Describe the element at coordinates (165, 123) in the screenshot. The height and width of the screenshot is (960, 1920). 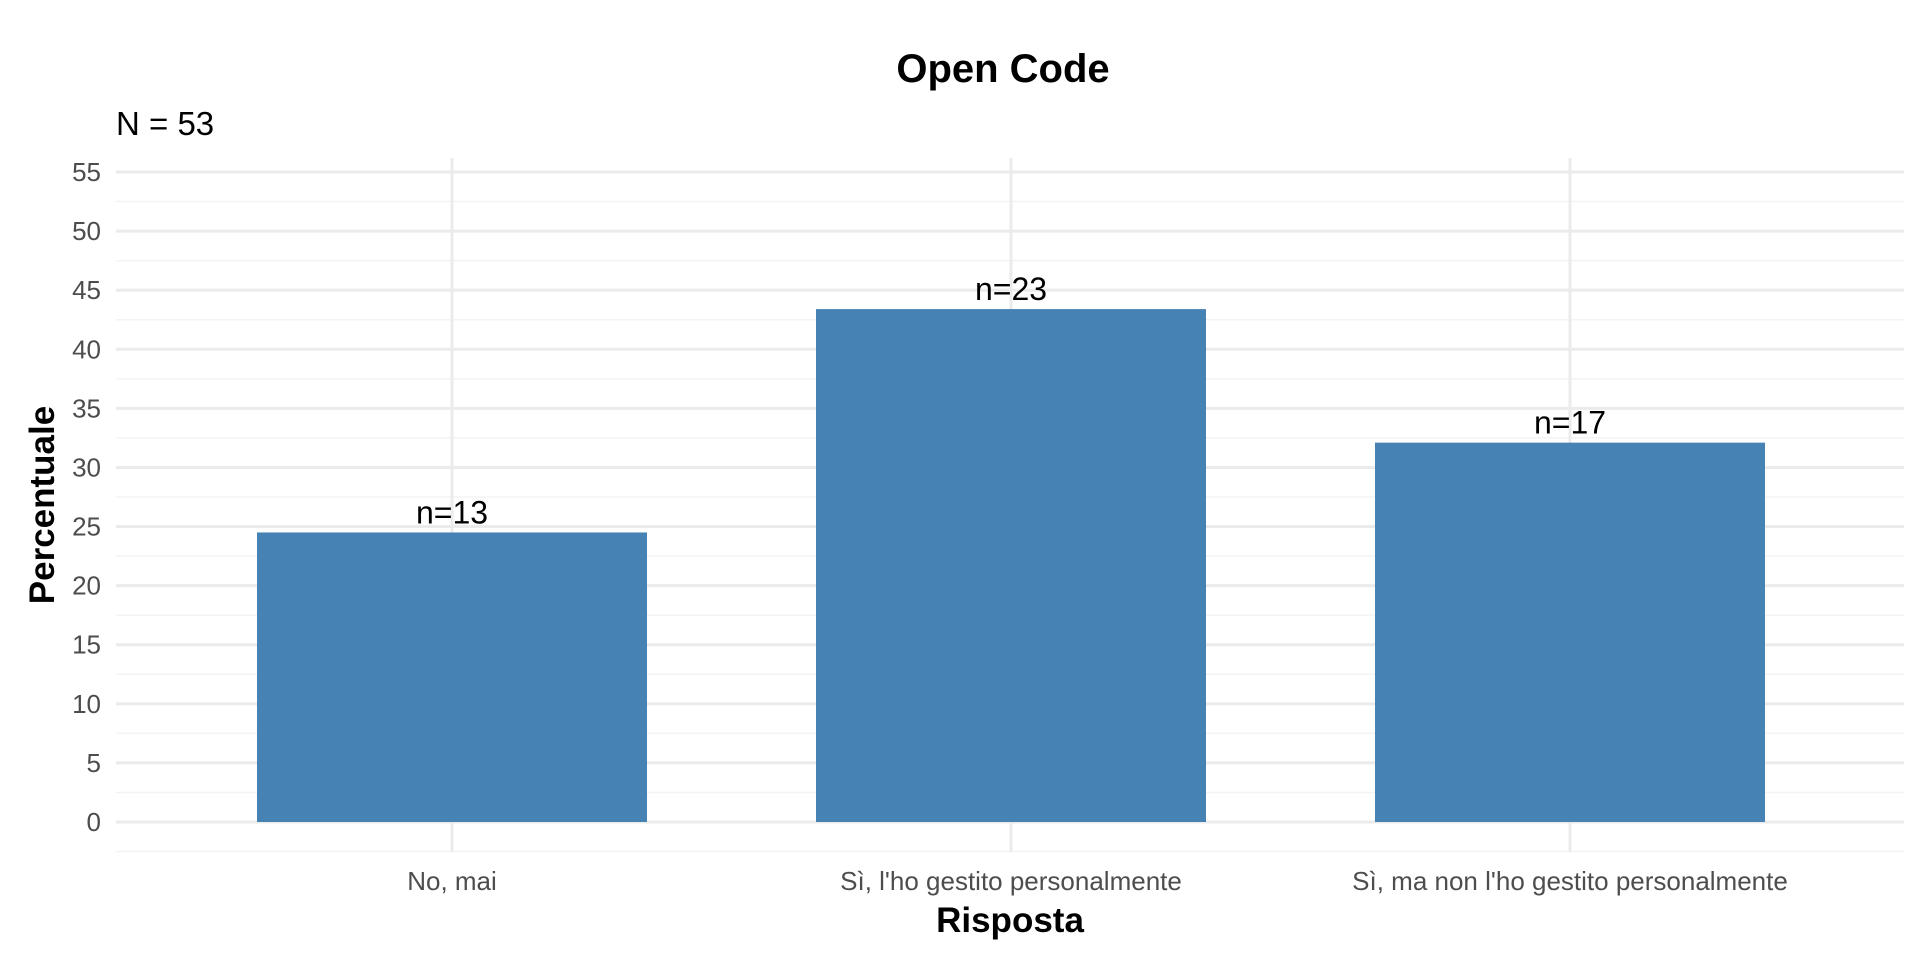
I see `chart-subtitle: N = 53` at that location.